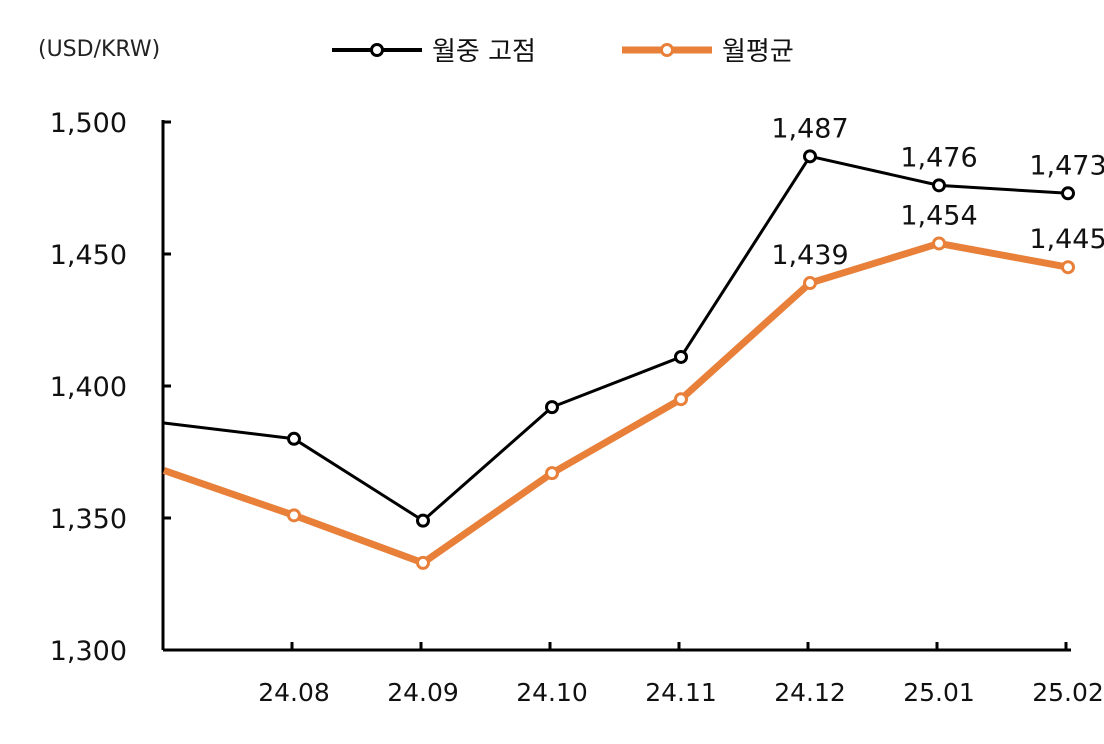  What do you see at coordinates (552, 692) in the screenshot?
I see `x-tick-label: 24.10` at bounding box center [552, 692].